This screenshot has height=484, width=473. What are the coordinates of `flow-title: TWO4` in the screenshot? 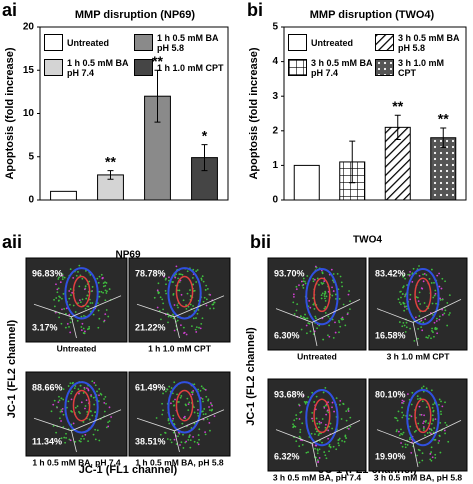 It's located at (367, 240).